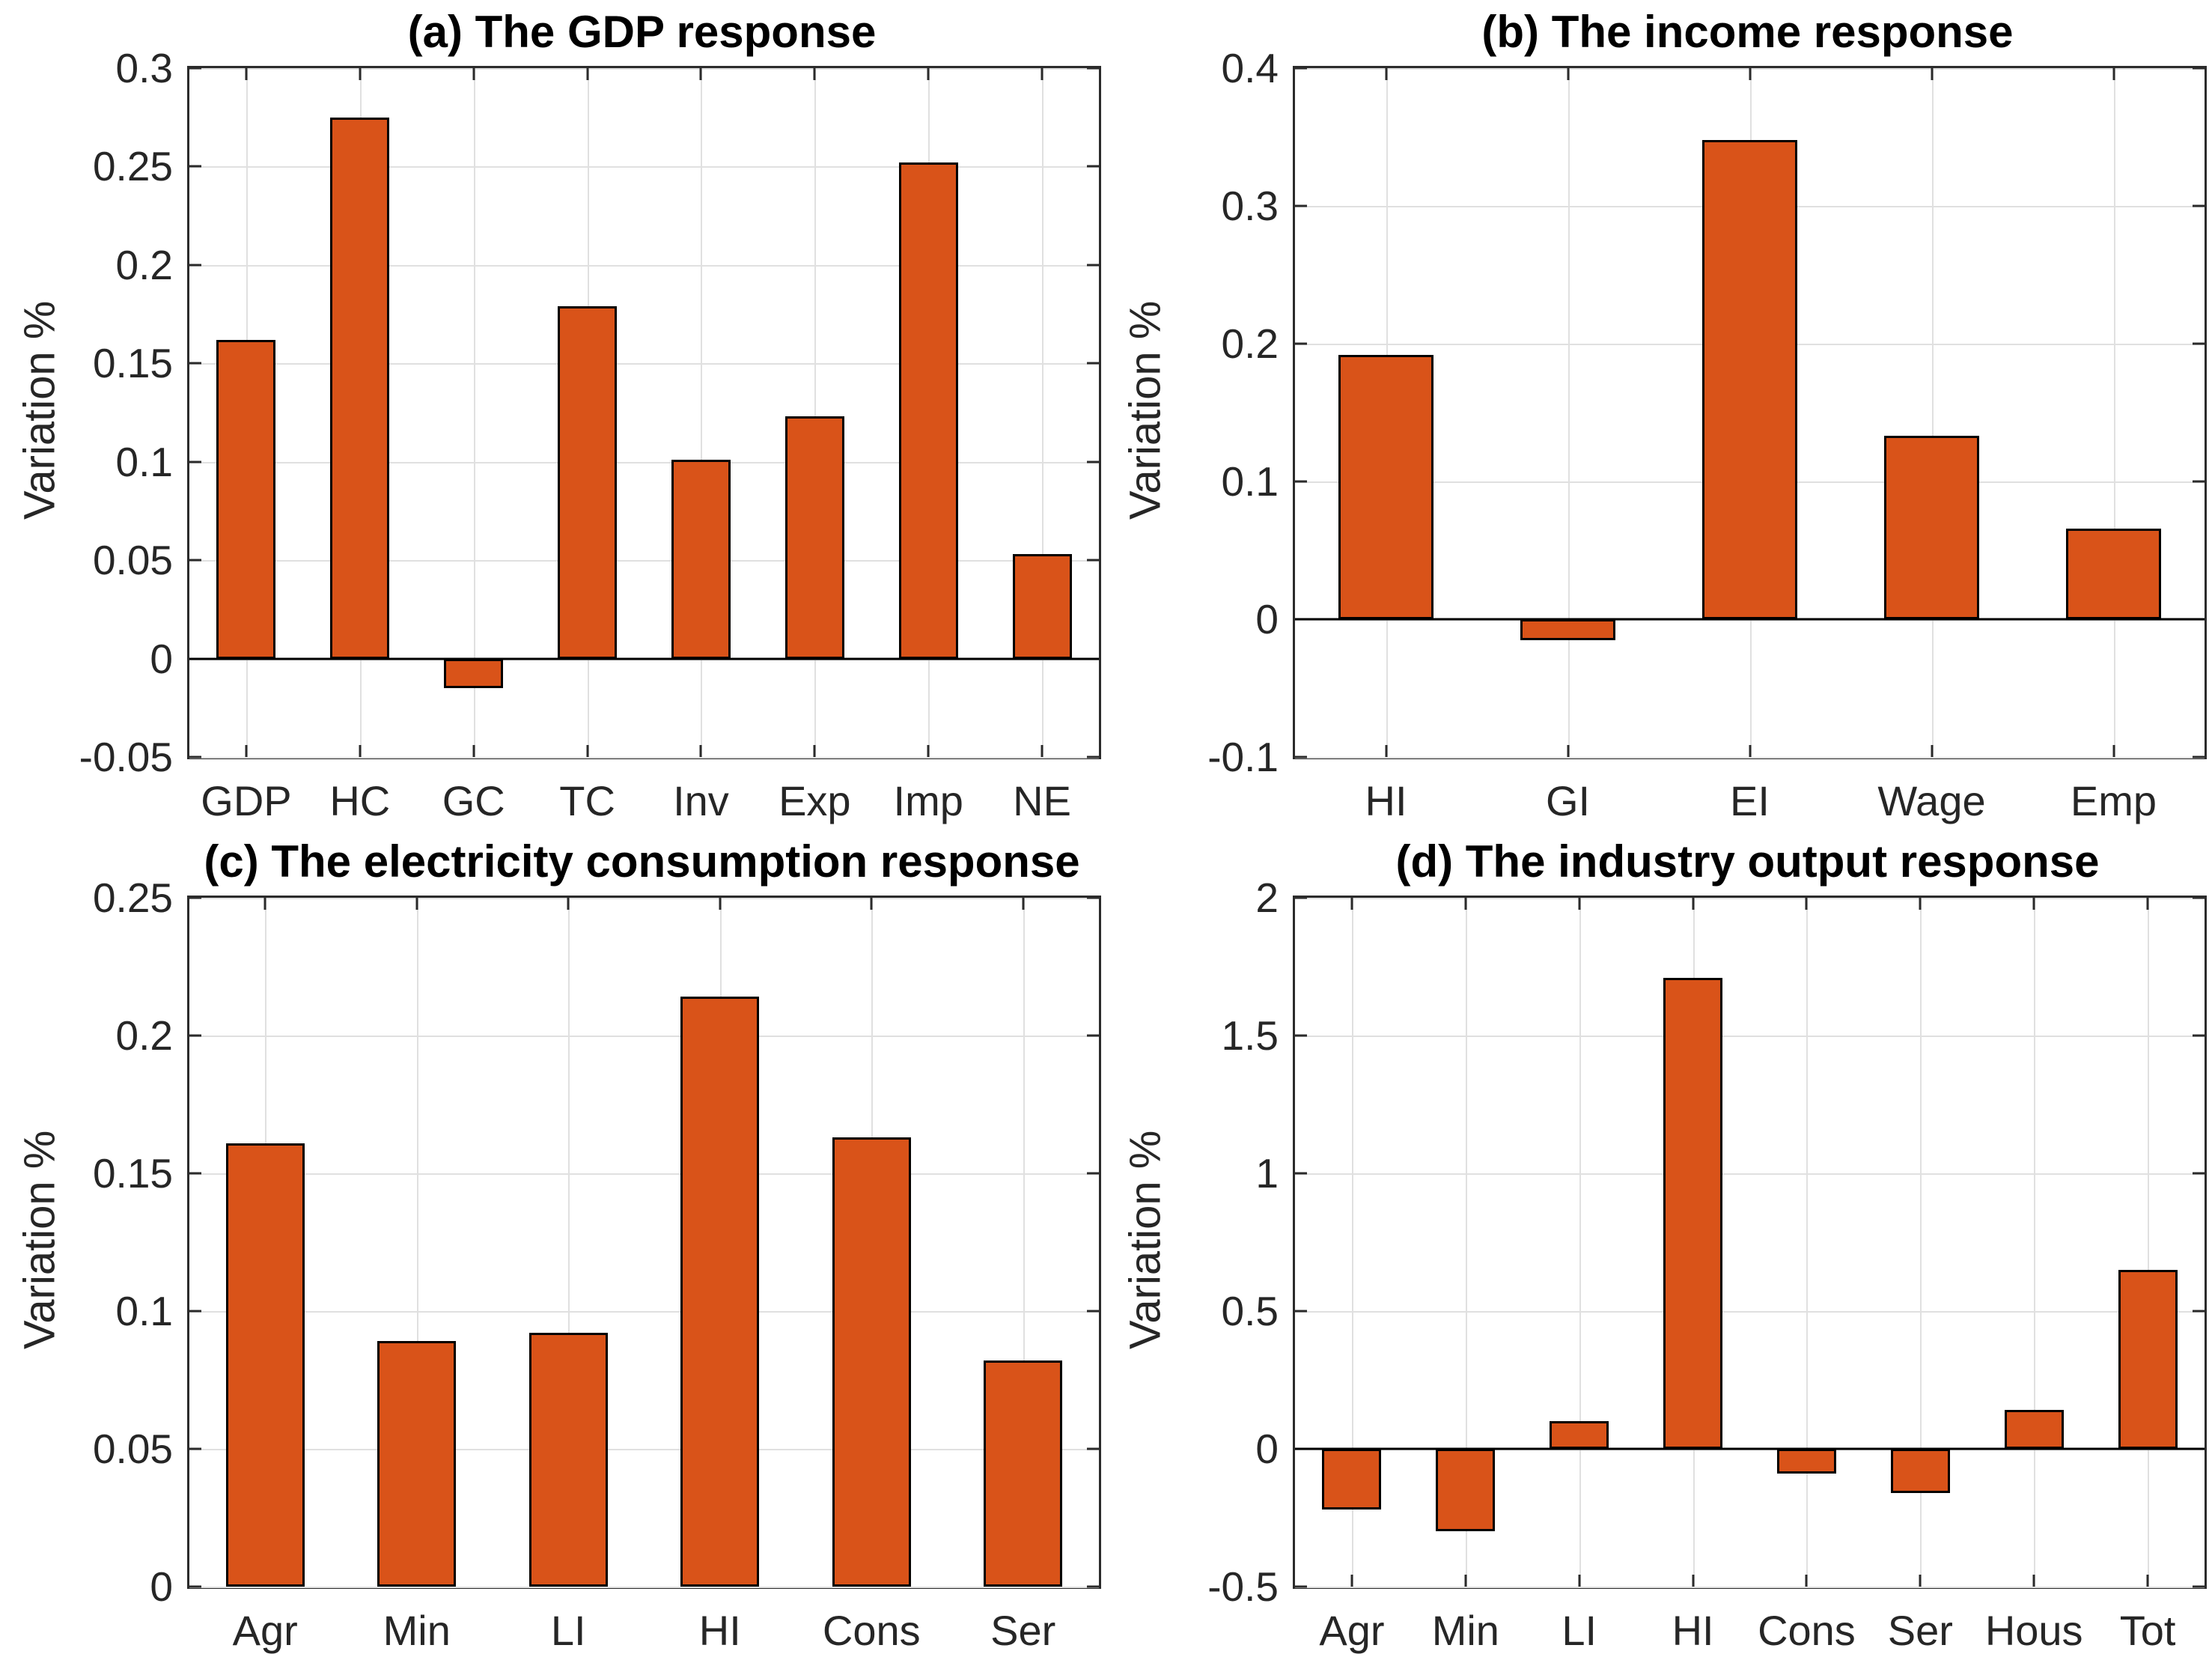 The height and width of the screenshot is (1660, 2212). What do you see at coordinates (1386, 487) in the screenshot?
I see `bar-HI` at bounding box center [1386, 487].